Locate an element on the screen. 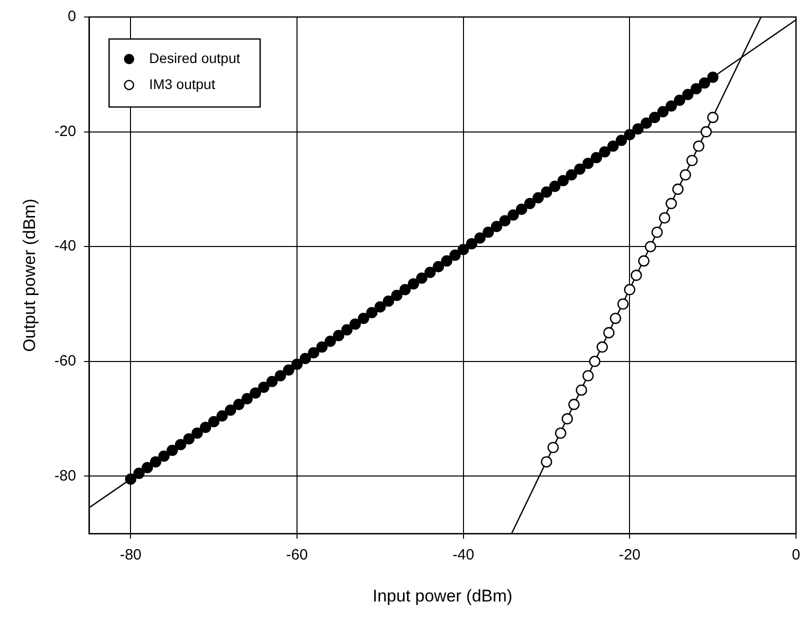  x-axis-title: Input power (dBm) is located at coordinates (442, 596).